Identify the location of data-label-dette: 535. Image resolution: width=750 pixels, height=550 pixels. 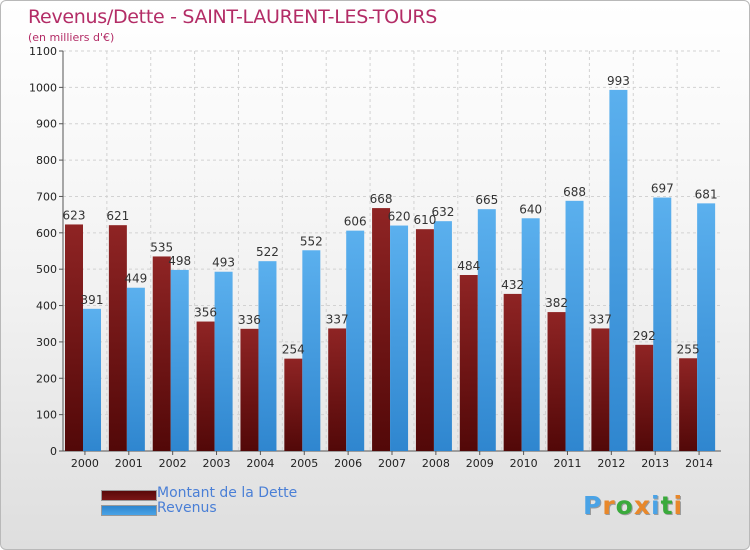
(161, 247).